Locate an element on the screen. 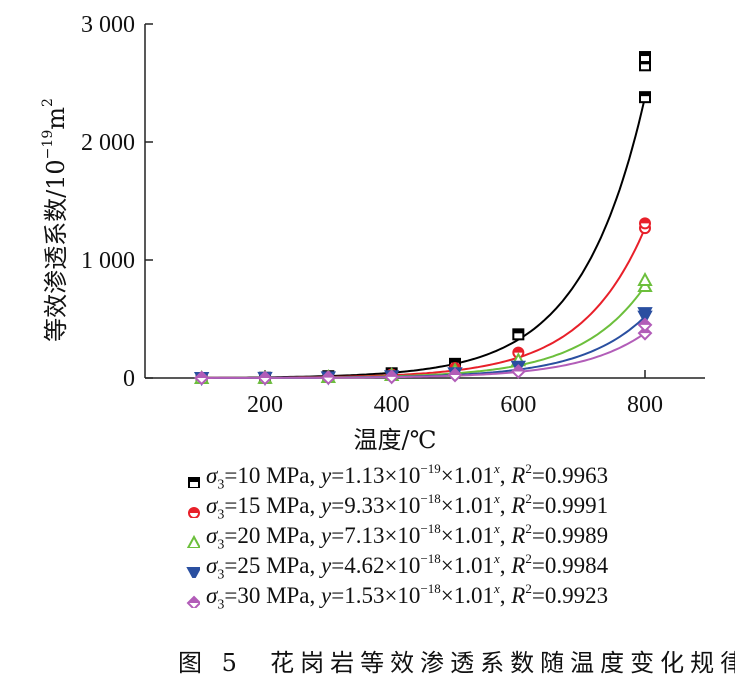 The height and width of the screenshot is (695, 735). legend-label: σ3=30 MPa, y=1.53×10−18×1.01x, R2=0.9923 is located at coordinates (407, 597).